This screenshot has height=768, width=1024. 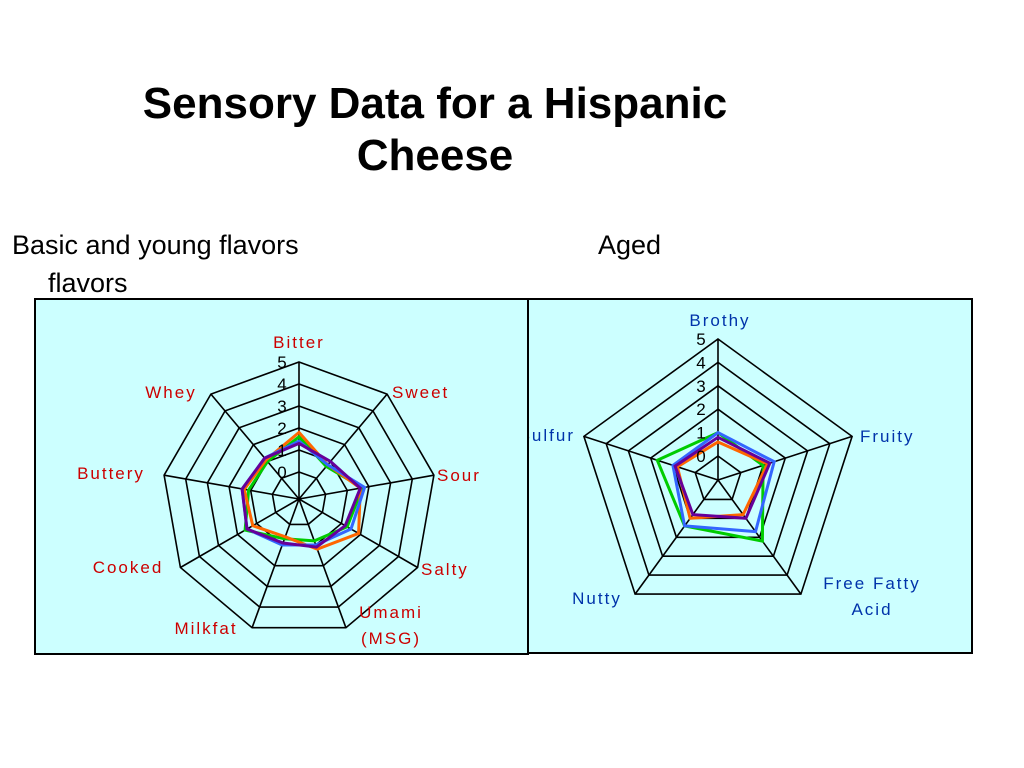 I want to click on subtitle-aged: Aged, so click(x=630, y=245).